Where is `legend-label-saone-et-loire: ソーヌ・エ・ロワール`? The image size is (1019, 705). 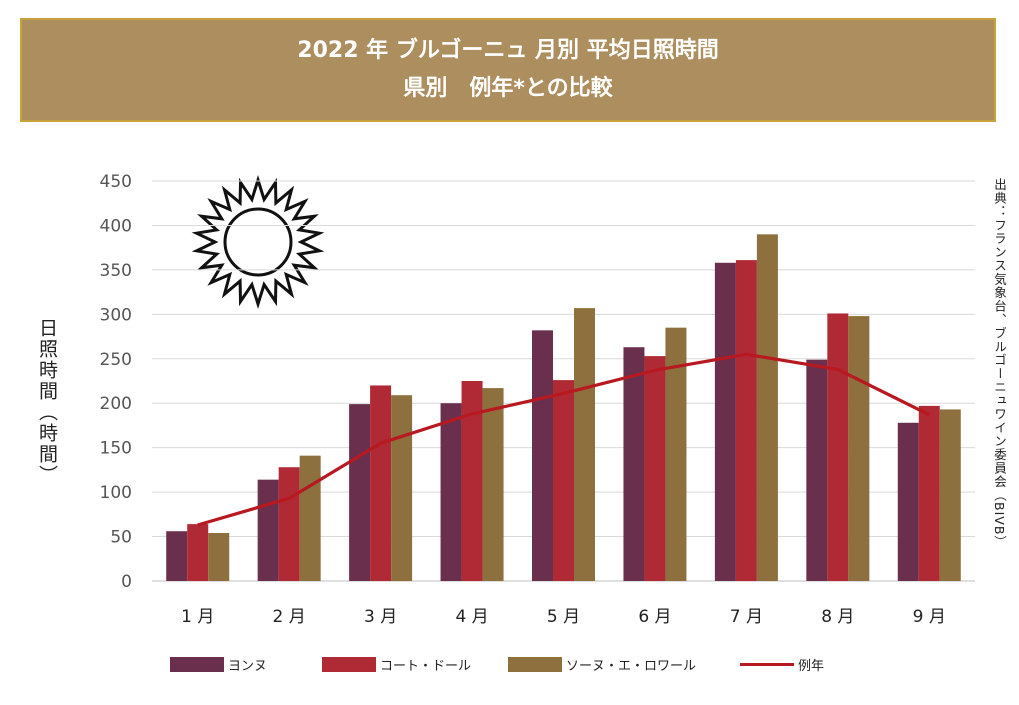
legend-label-saone-et-loire: ソーヌ・エ・ロワール is located at coordinates (631, 666).